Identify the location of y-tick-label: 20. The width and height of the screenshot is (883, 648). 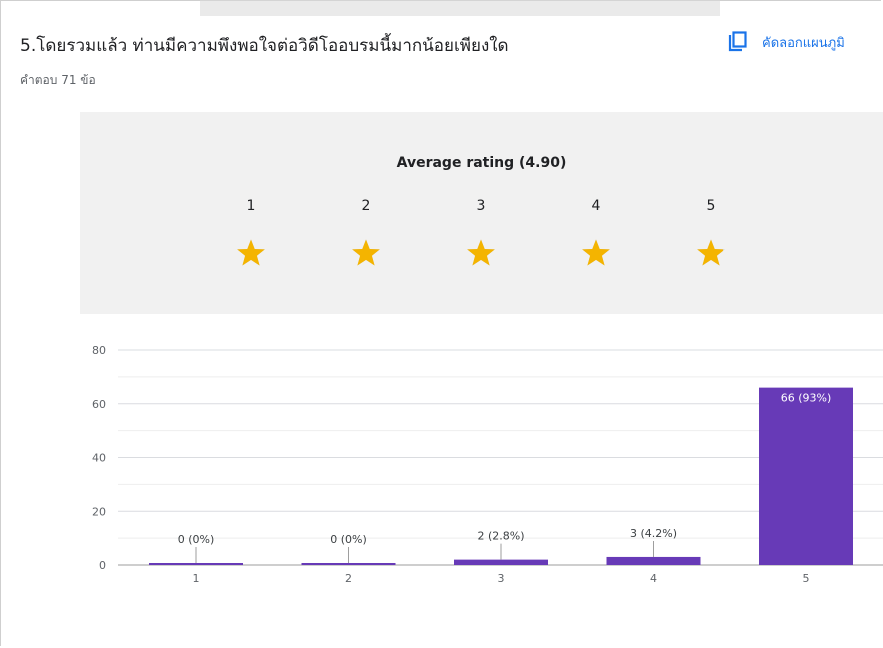
(99, 511).